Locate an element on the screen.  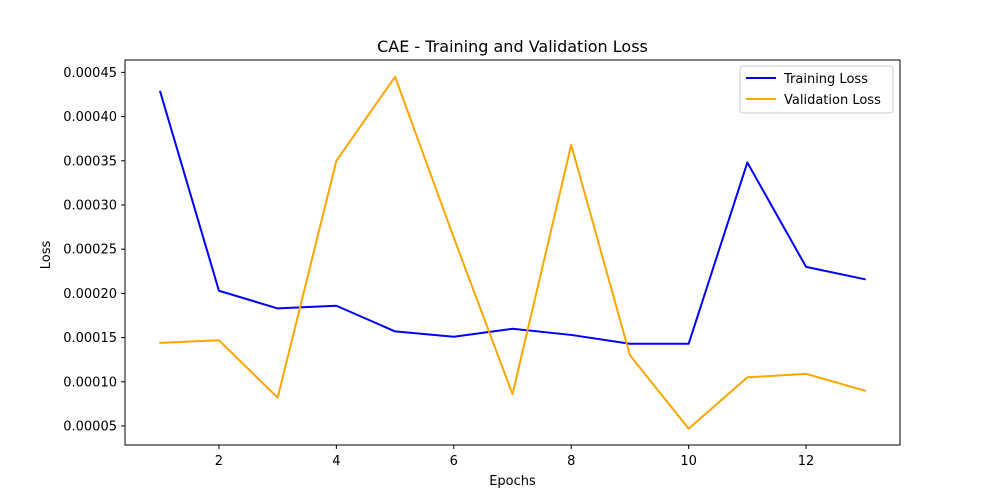
y-tick-label: 0.00010 is located at coordinates (90, 382).